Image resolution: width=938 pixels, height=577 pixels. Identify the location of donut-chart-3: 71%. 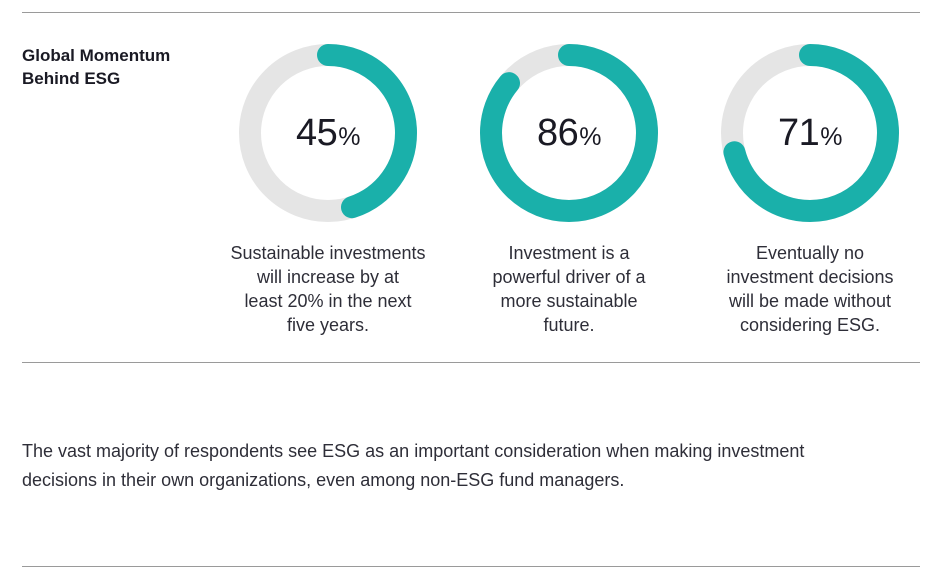
(810, 133).